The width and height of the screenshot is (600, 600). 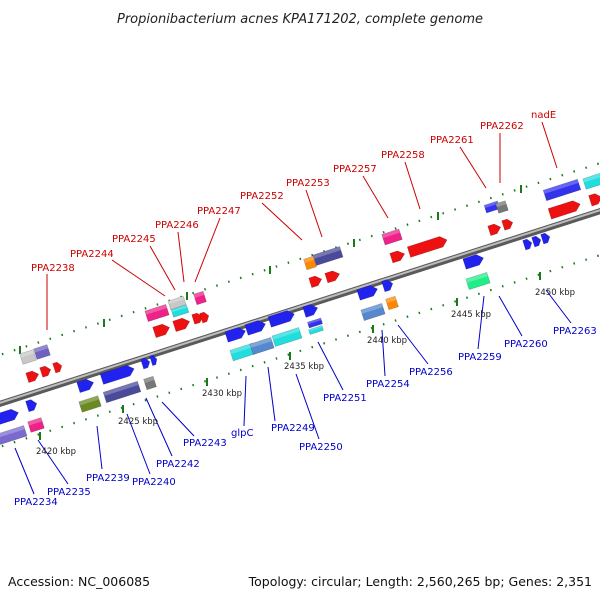 I want to click on gene-label-top: PPA2244, so click(x=92, y=254).